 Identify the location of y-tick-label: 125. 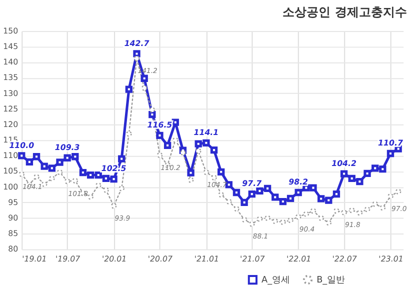
(10, 109).